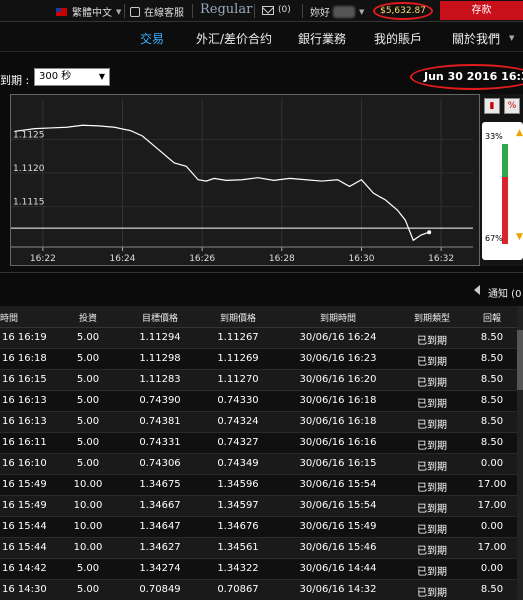 Image resolution: width=523 pixels, height=600 pixels. Describe the element at coordinates (284, 10) in the screenshot. I see `mail-count: (0)` at that location.